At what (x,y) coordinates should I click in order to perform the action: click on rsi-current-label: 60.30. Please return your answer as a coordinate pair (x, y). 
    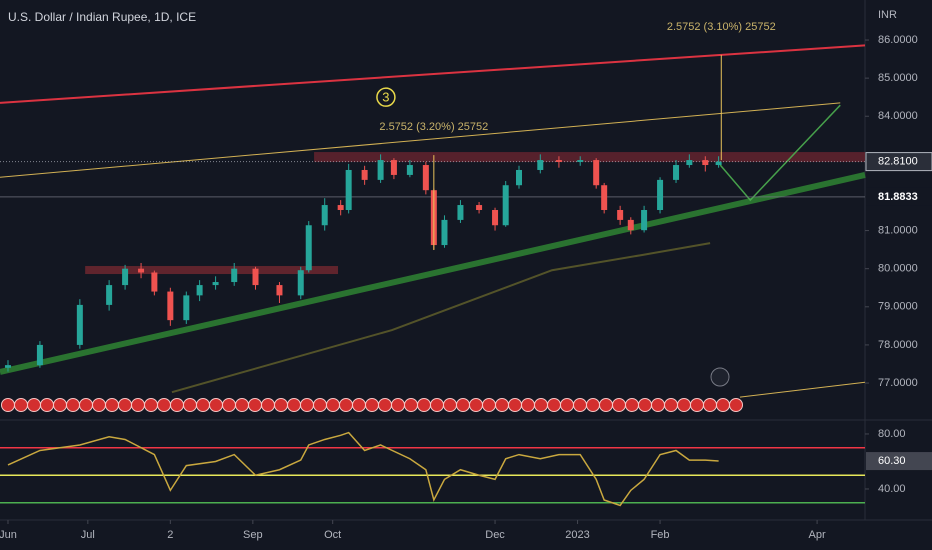
    Looking at the image, I should click on (892, 461).